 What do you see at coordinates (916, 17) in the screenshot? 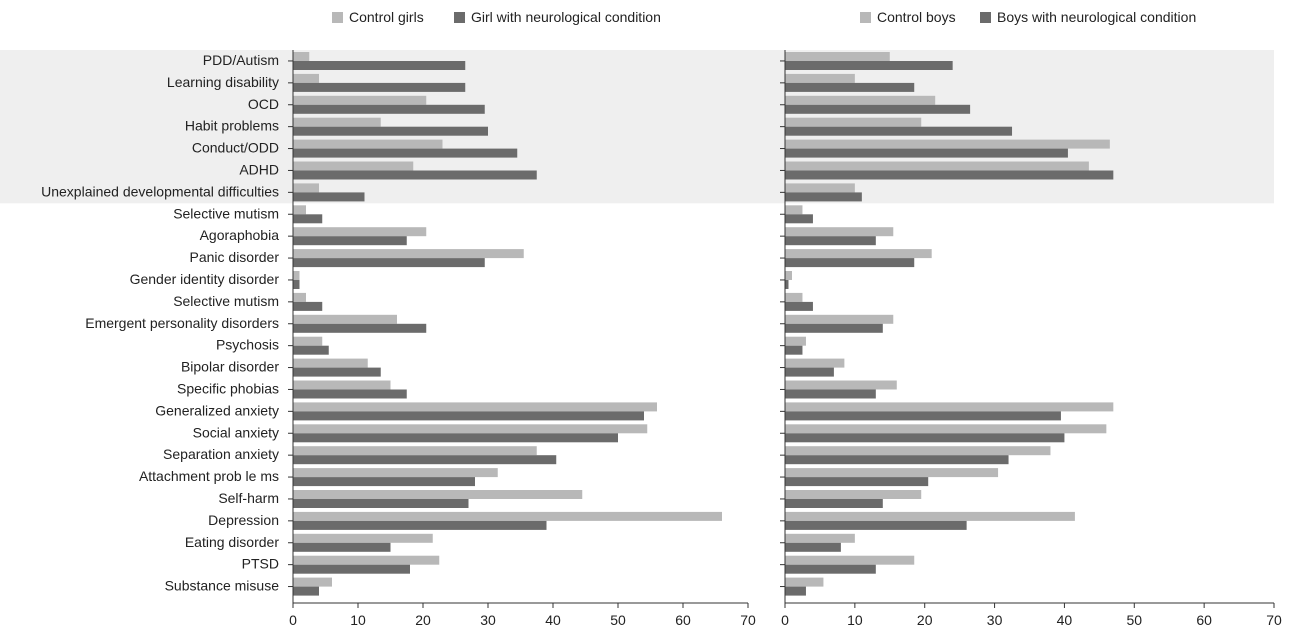
I see `legend-label: Control boys` at bounding box center [916, 17].